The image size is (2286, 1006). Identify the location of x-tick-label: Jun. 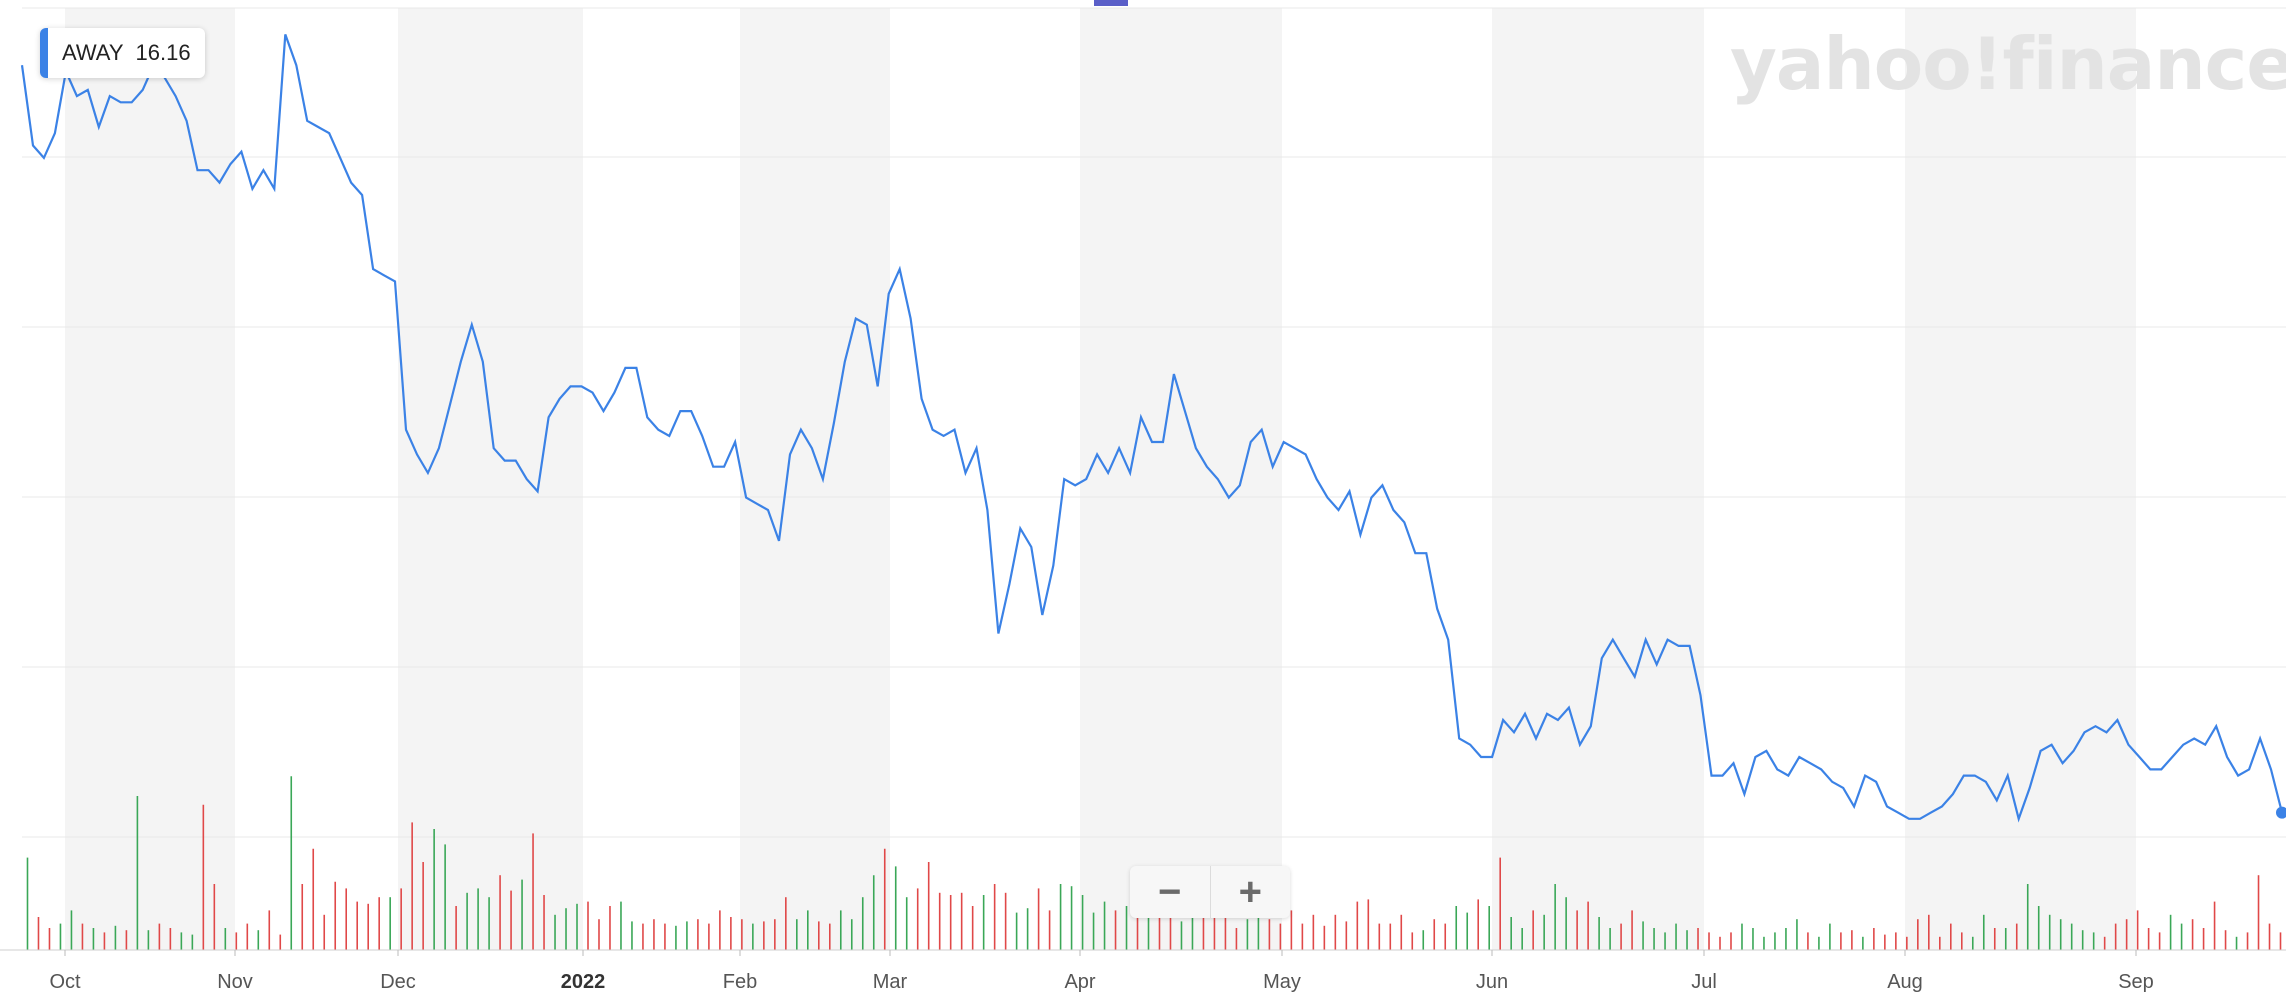
(1492, 982).